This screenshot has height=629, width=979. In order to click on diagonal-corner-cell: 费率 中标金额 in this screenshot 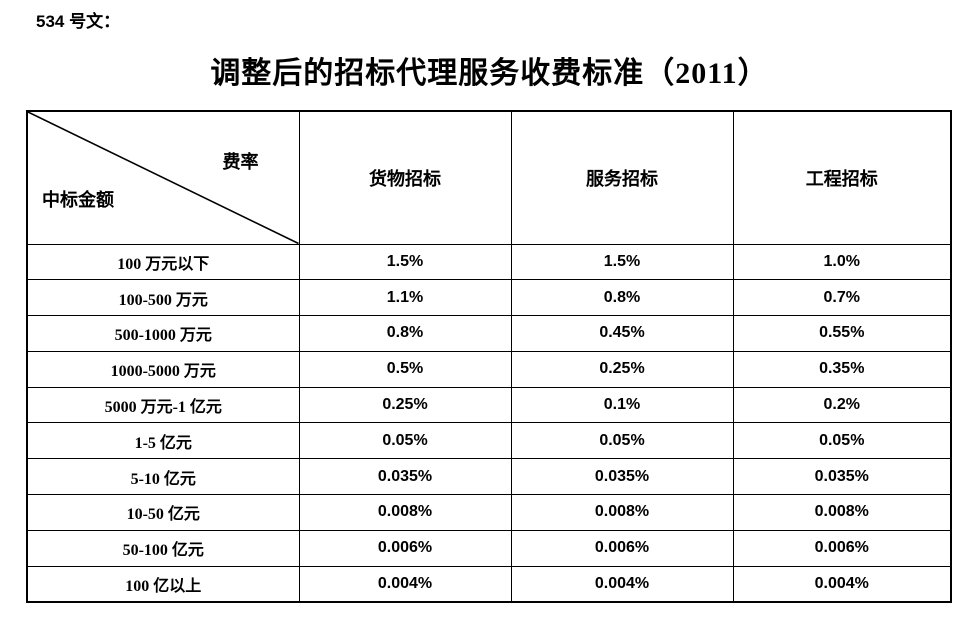, I will do `click(163, 177)`.